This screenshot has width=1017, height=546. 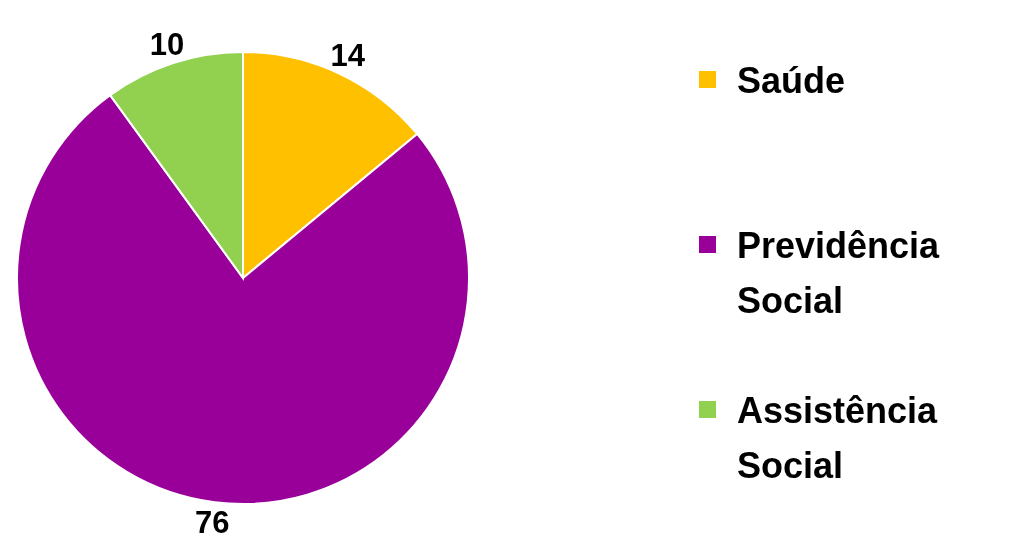 What do you see at coordinates (167, 44) in the screenshot?
I see `data-label: 10` at bounding box center [167, 44].